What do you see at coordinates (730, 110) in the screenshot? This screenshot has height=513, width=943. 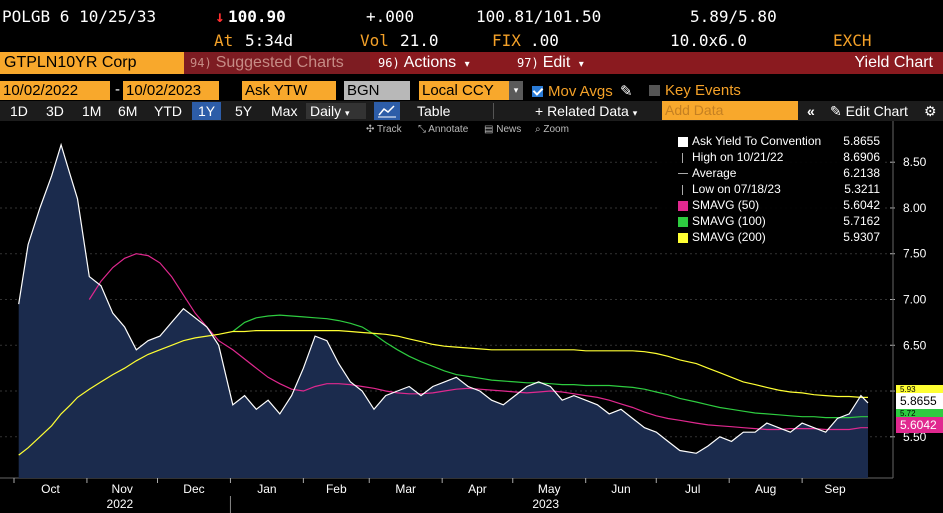 I see `add-data-input: Add Data` at bounding box center [730, 110].